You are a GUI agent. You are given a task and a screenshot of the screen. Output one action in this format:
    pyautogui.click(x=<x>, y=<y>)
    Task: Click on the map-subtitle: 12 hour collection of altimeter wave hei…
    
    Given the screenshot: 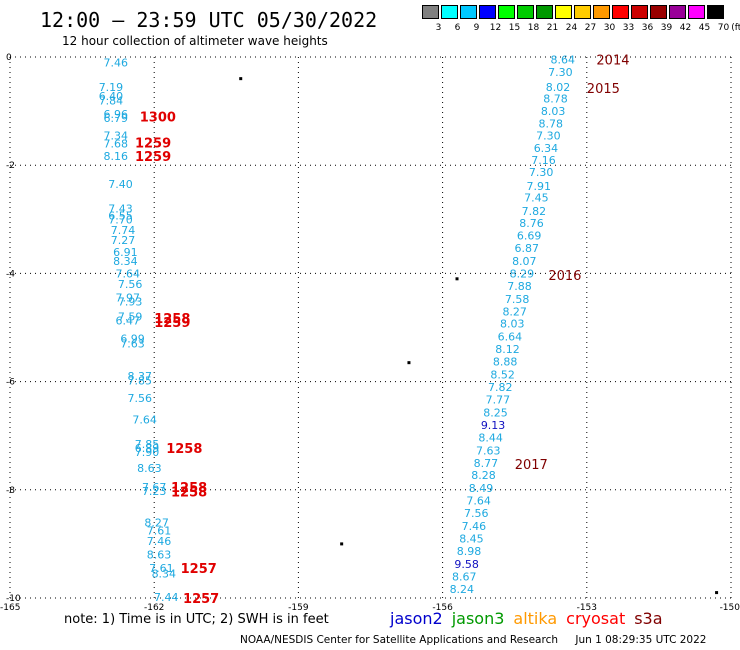 What is the action you would take?
    pyautogui.click(x=195, y=41)
    